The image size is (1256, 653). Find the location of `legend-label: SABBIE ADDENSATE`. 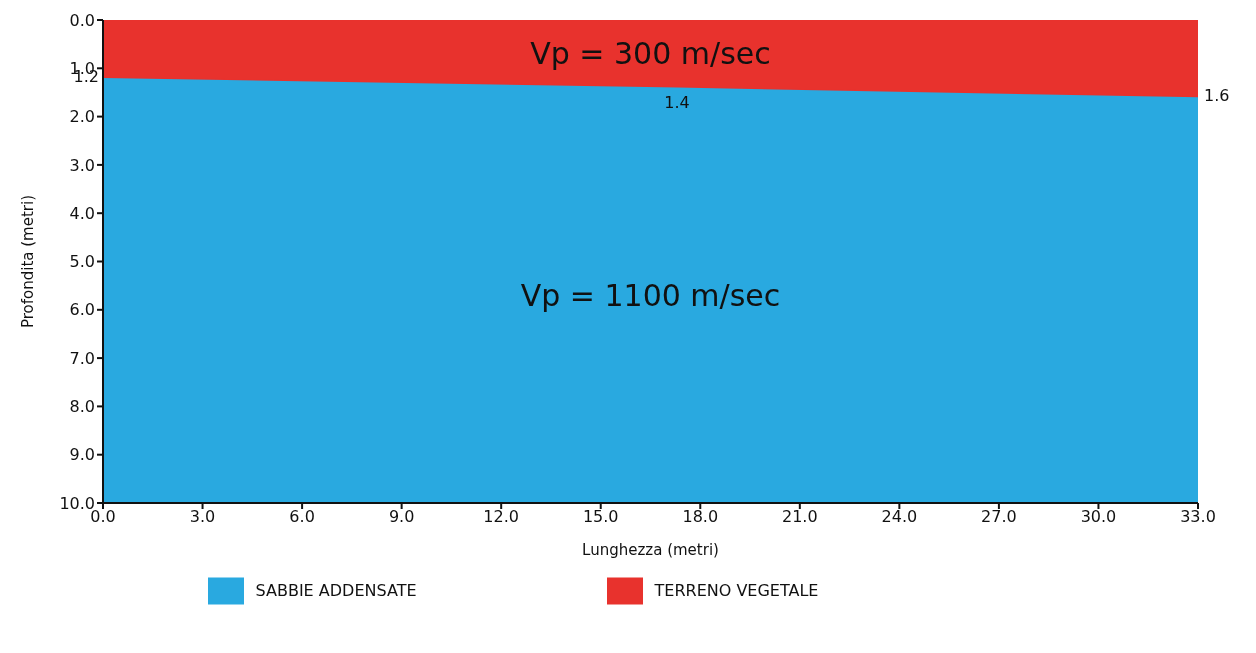

legend-label: SABBIE ADDENSATE is located at coordinates (336, 590).